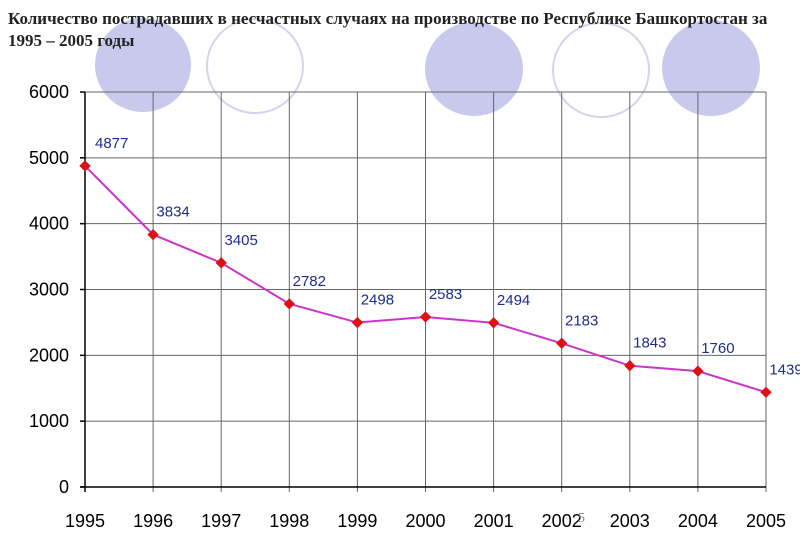  What do you see at coordinates (49, 355) in the screenshot?
I see `y-tick-label: 2000` at bounding box center [49, 355].